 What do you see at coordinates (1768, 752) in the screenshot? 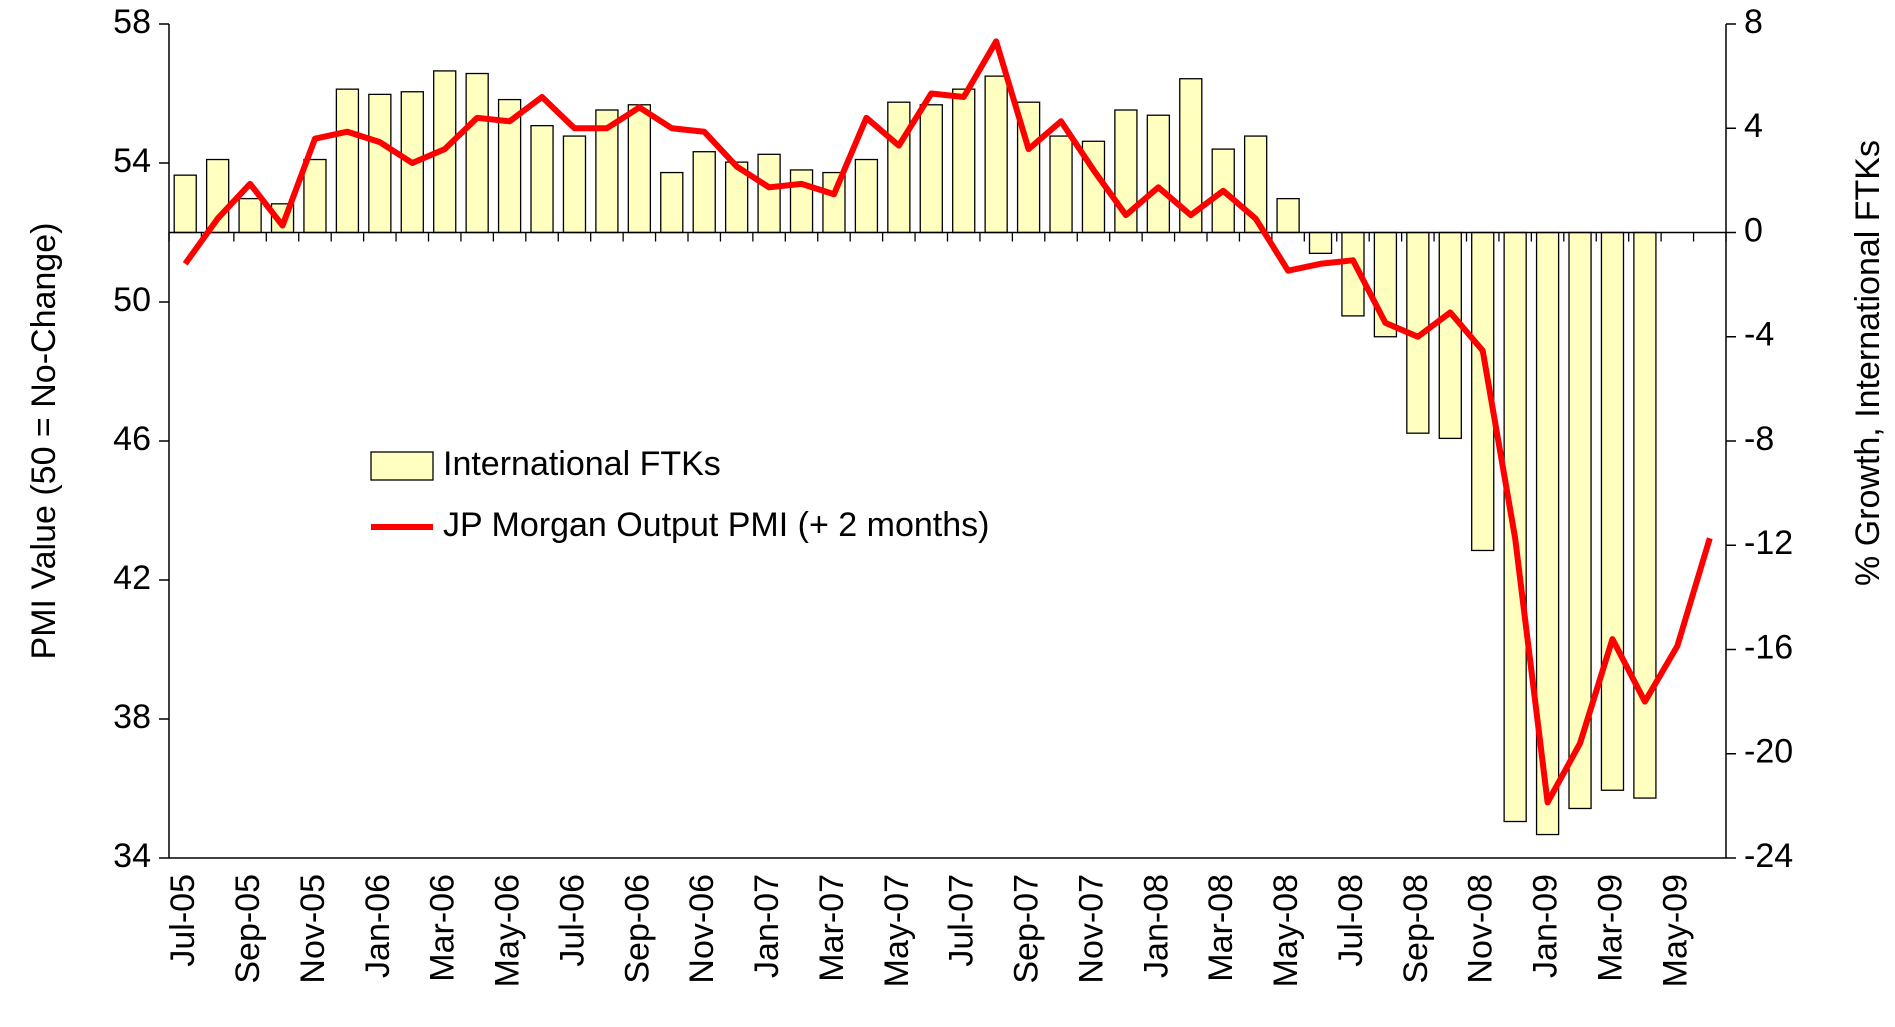
I see `y2-tick-label: -20` at bounding box center [1768, 752].